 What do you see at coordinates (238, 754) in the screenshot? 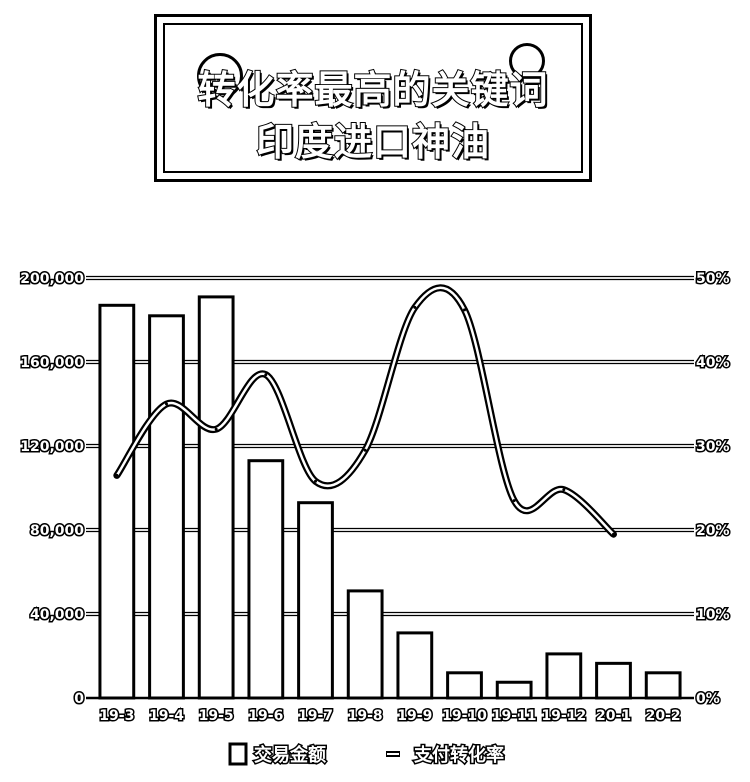
I see `legend-swatch-bar` at bounding box center [238, 754].